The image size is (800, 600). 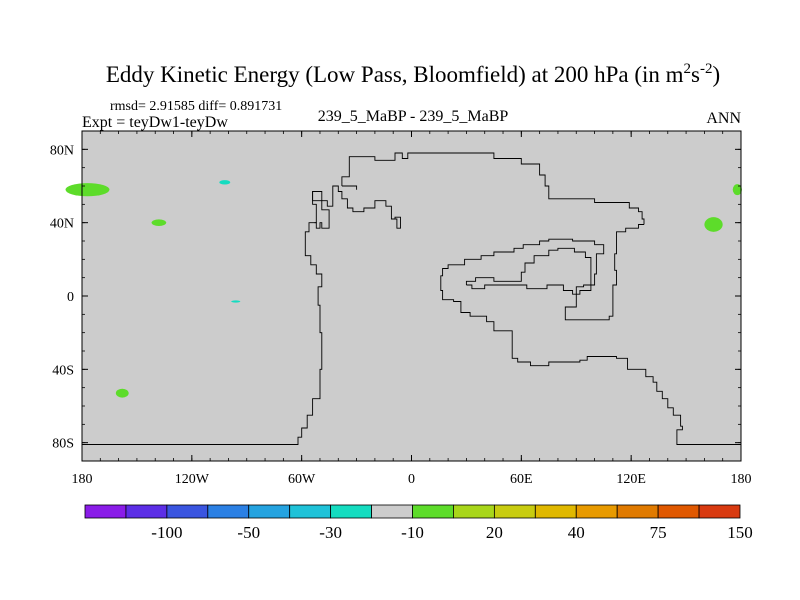 I want to click on colorbar-label: -50, so click(x=248, y=532).